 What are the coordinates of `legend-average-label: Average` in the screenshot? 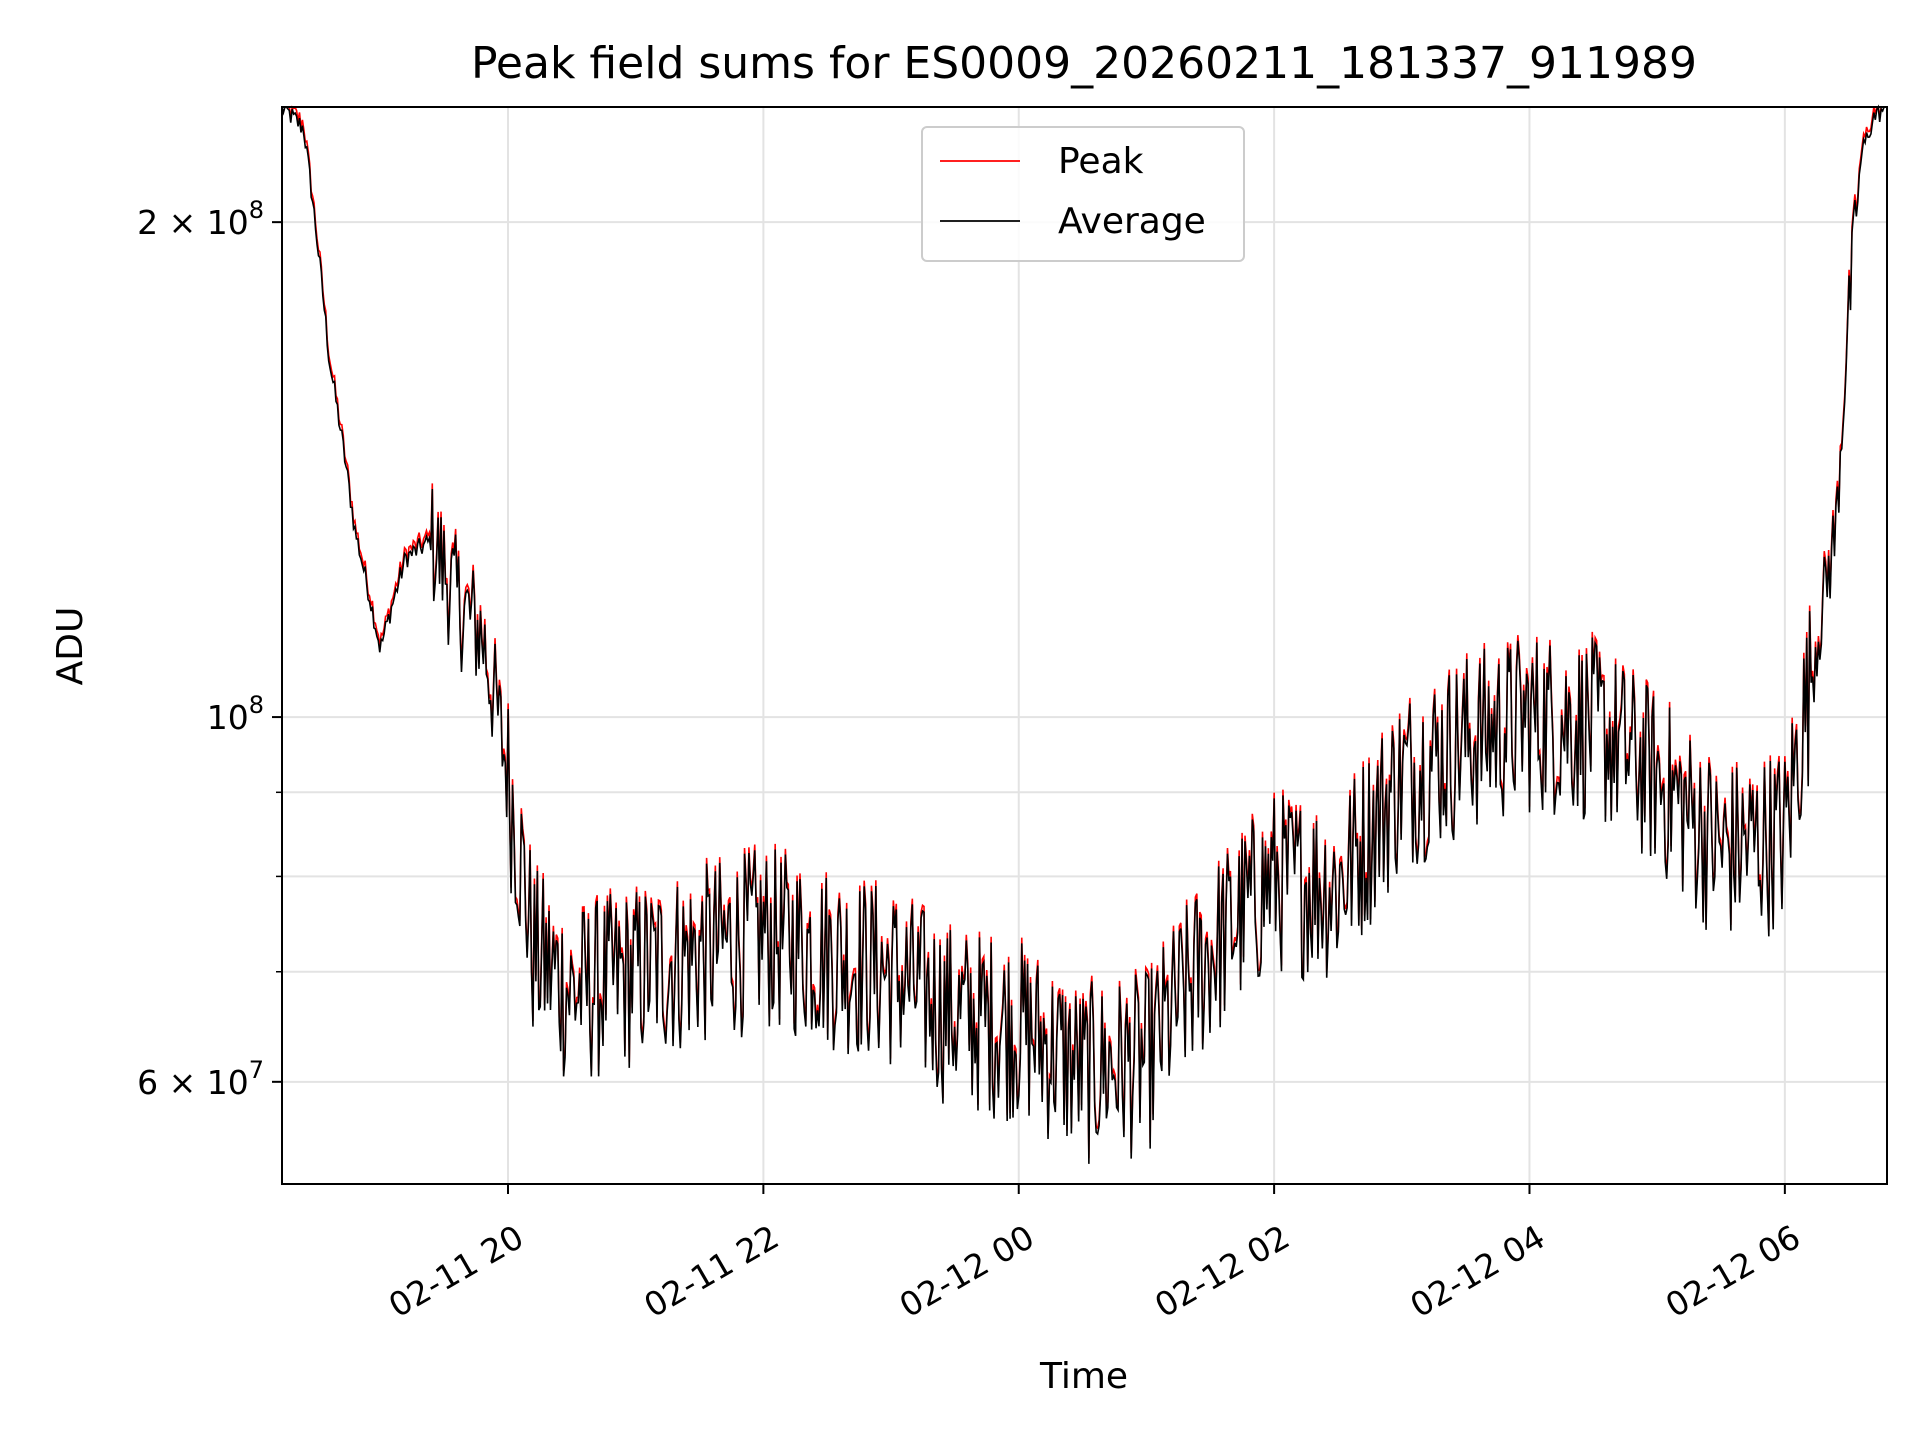 It's located at (1132, 221).